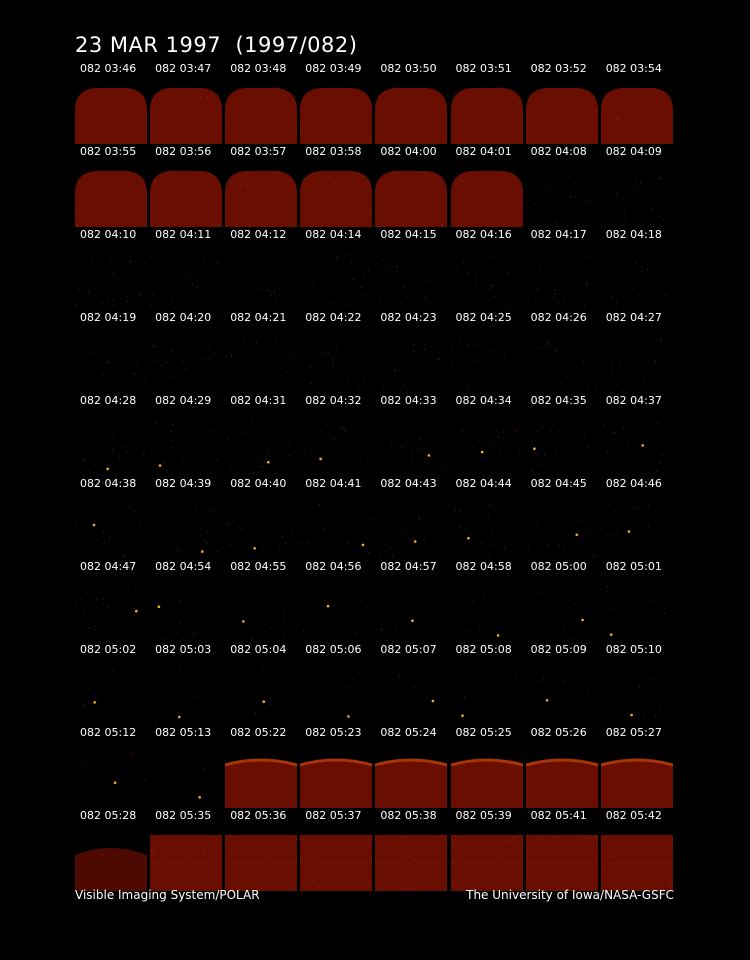 Image resolution: width=750 pixels, height=960 pixels. What do you see at coordinates (258, 649) in the screenshot?
I see `frame-timestamp: 082 05:04` at bounding box center [258, 649].